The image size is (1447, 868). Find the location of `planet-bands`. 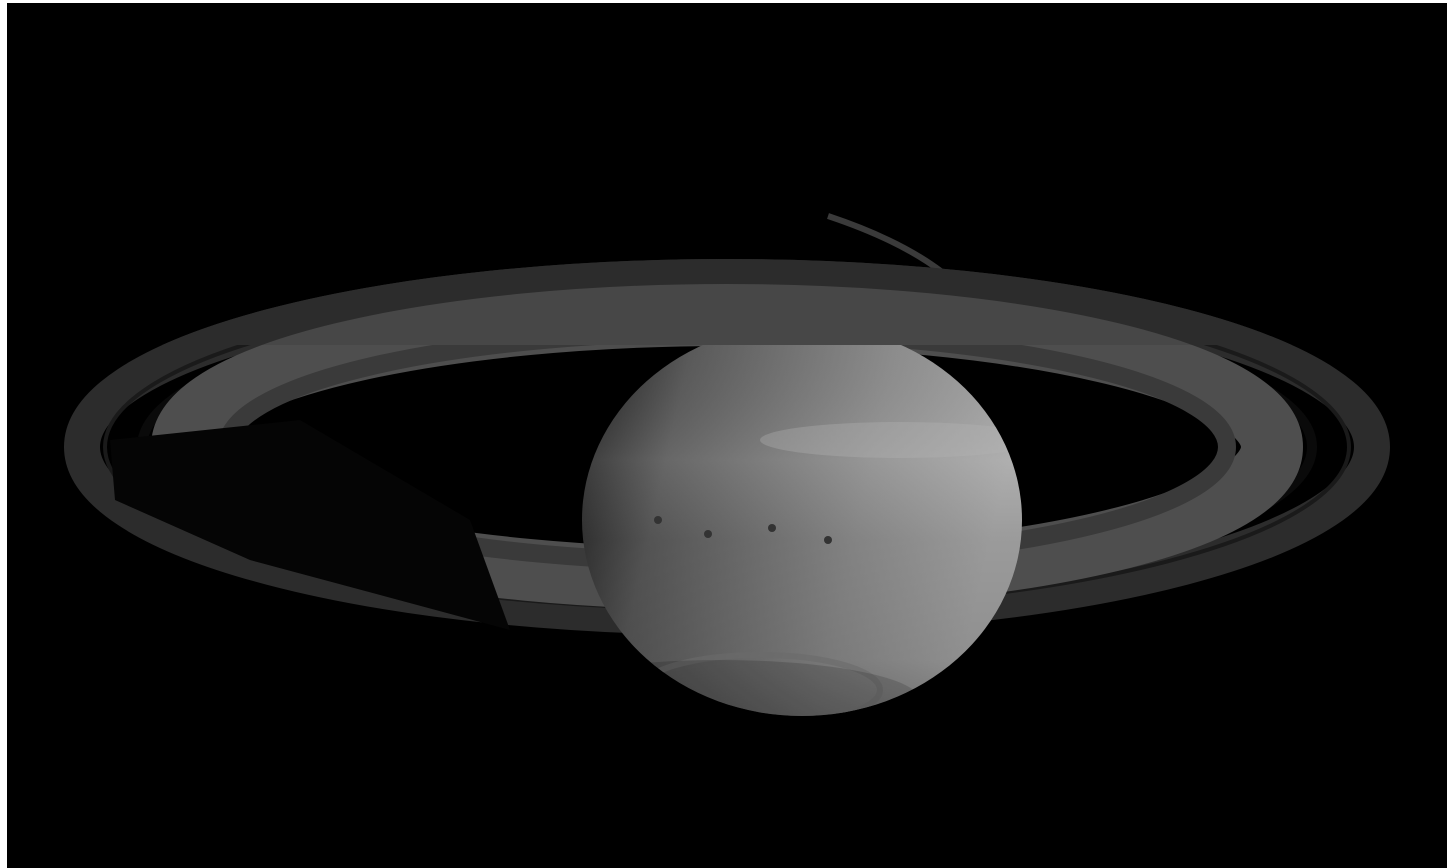

planet-bands is located at coordinates (802, 520).